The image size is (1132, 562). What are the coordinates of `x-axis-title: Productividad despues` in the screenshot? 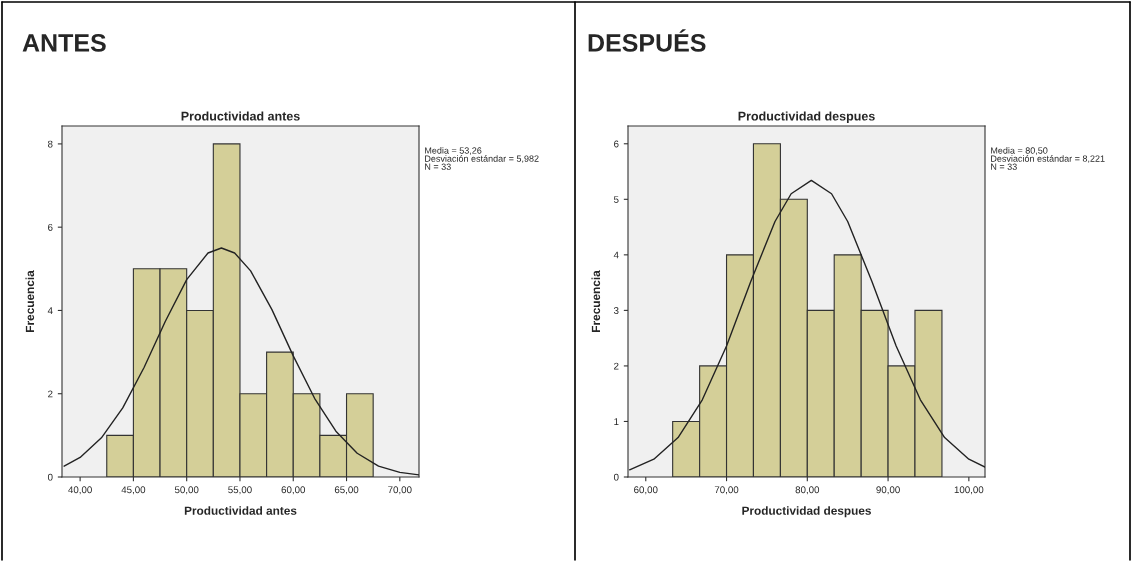 It's located at (806, 512).